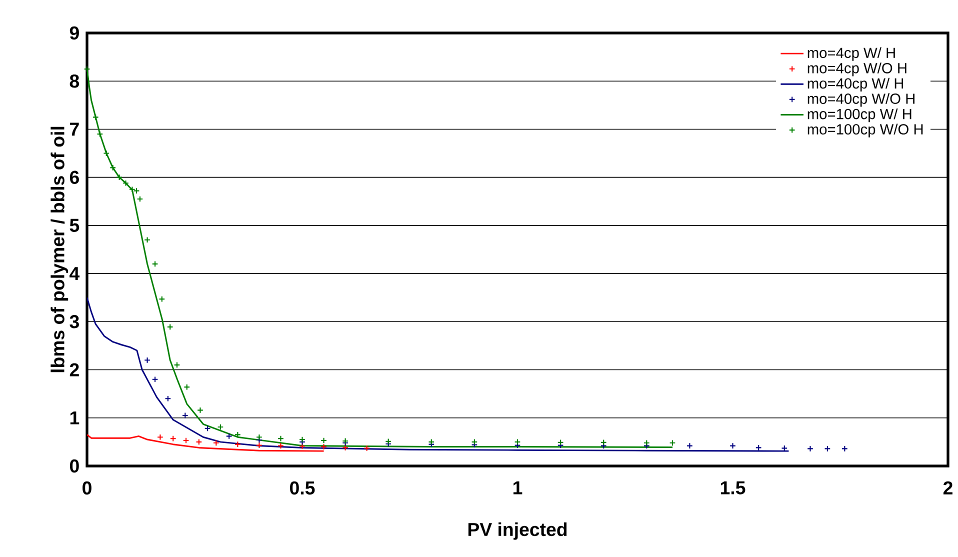 Image resolution: width=958 pixels, height=557 pixels. What do you see at coordinates (74, 321) in the screenshot?
I see `y-tick-label: 3` at bounding box center [74, 321].